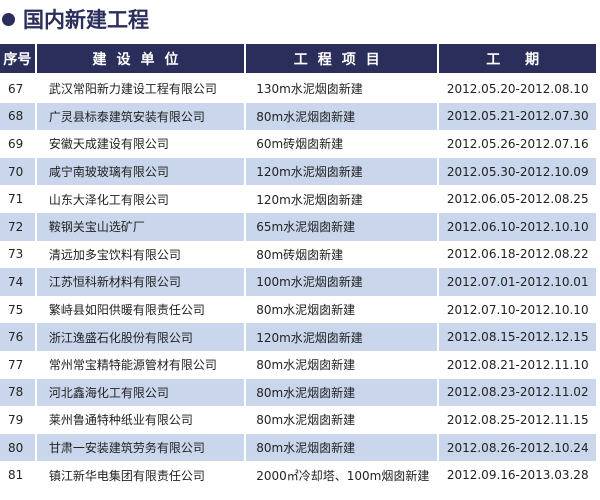 Image resolution: width=600 pixels, height=500 pixels. What do you see at coordinates (16, 254) in the screenshot?
I see `cell-no: 73` at bounding box center [16, 254].